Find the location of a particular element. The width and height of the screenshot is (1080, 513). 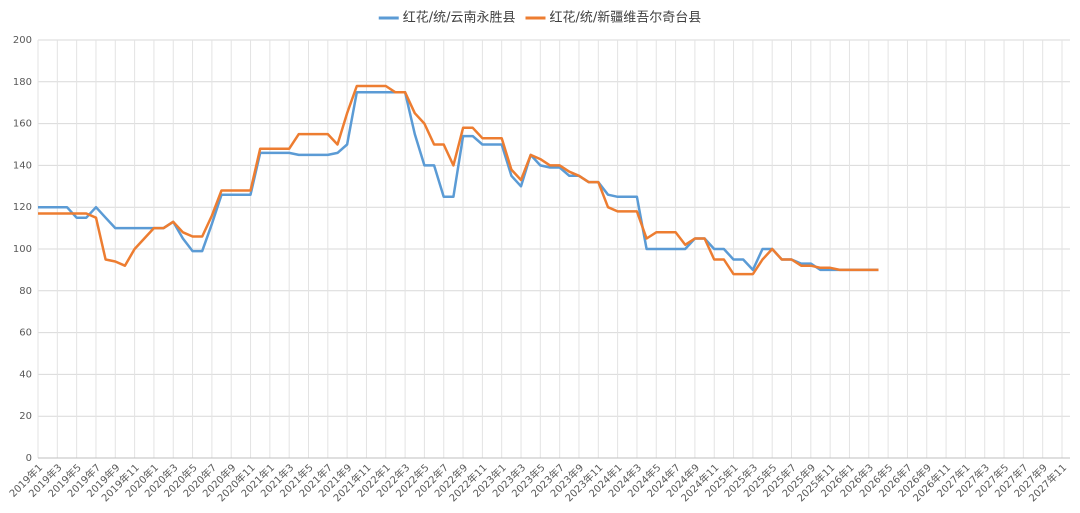

y-tick-label: 80 is located at coordinates (25, 291).